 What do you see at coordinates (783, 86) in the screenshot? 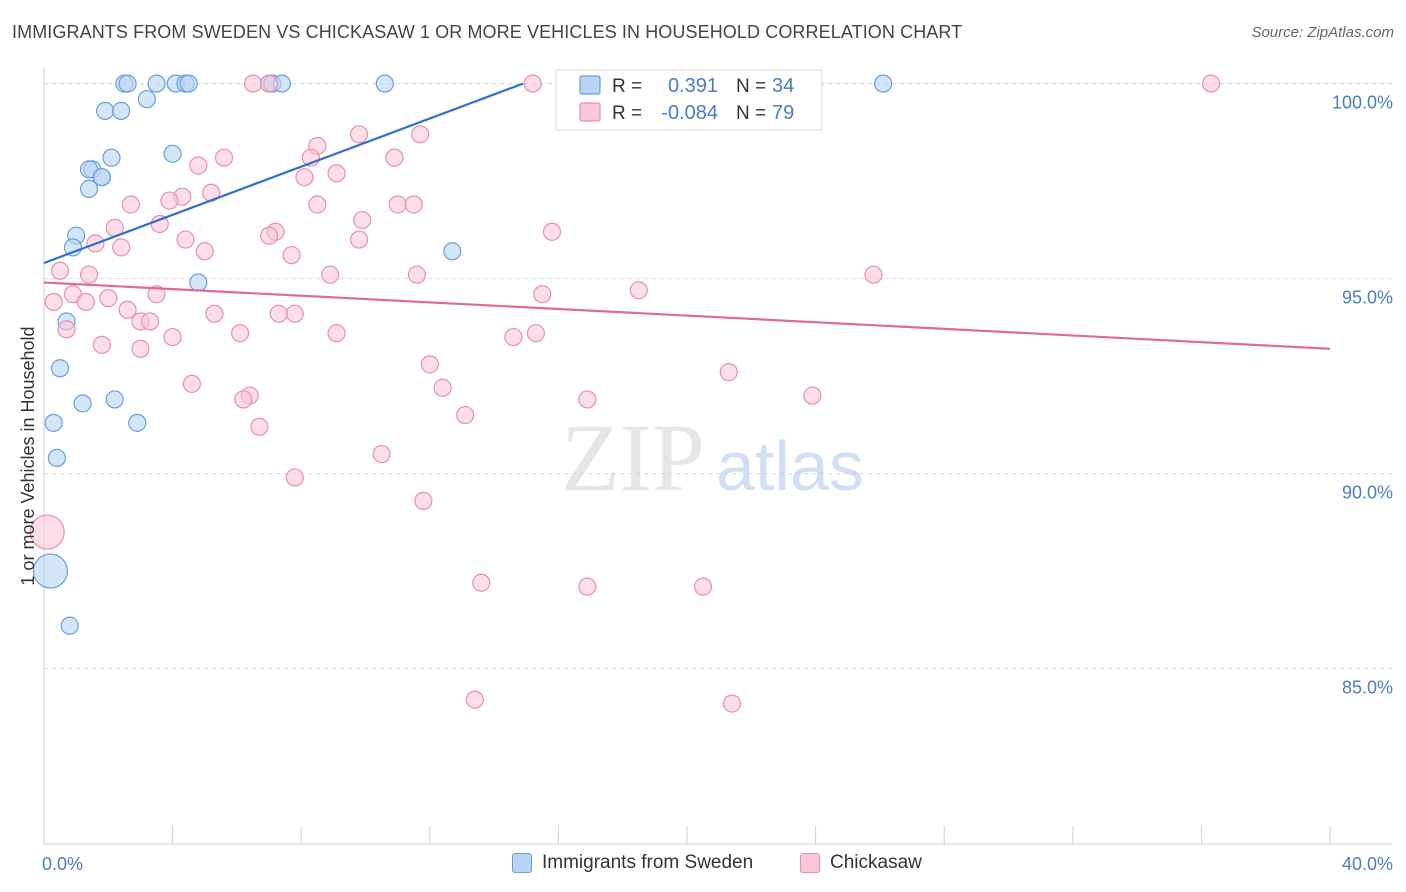
I see `stats-n-value: 34` at bounding box center [783, 86].